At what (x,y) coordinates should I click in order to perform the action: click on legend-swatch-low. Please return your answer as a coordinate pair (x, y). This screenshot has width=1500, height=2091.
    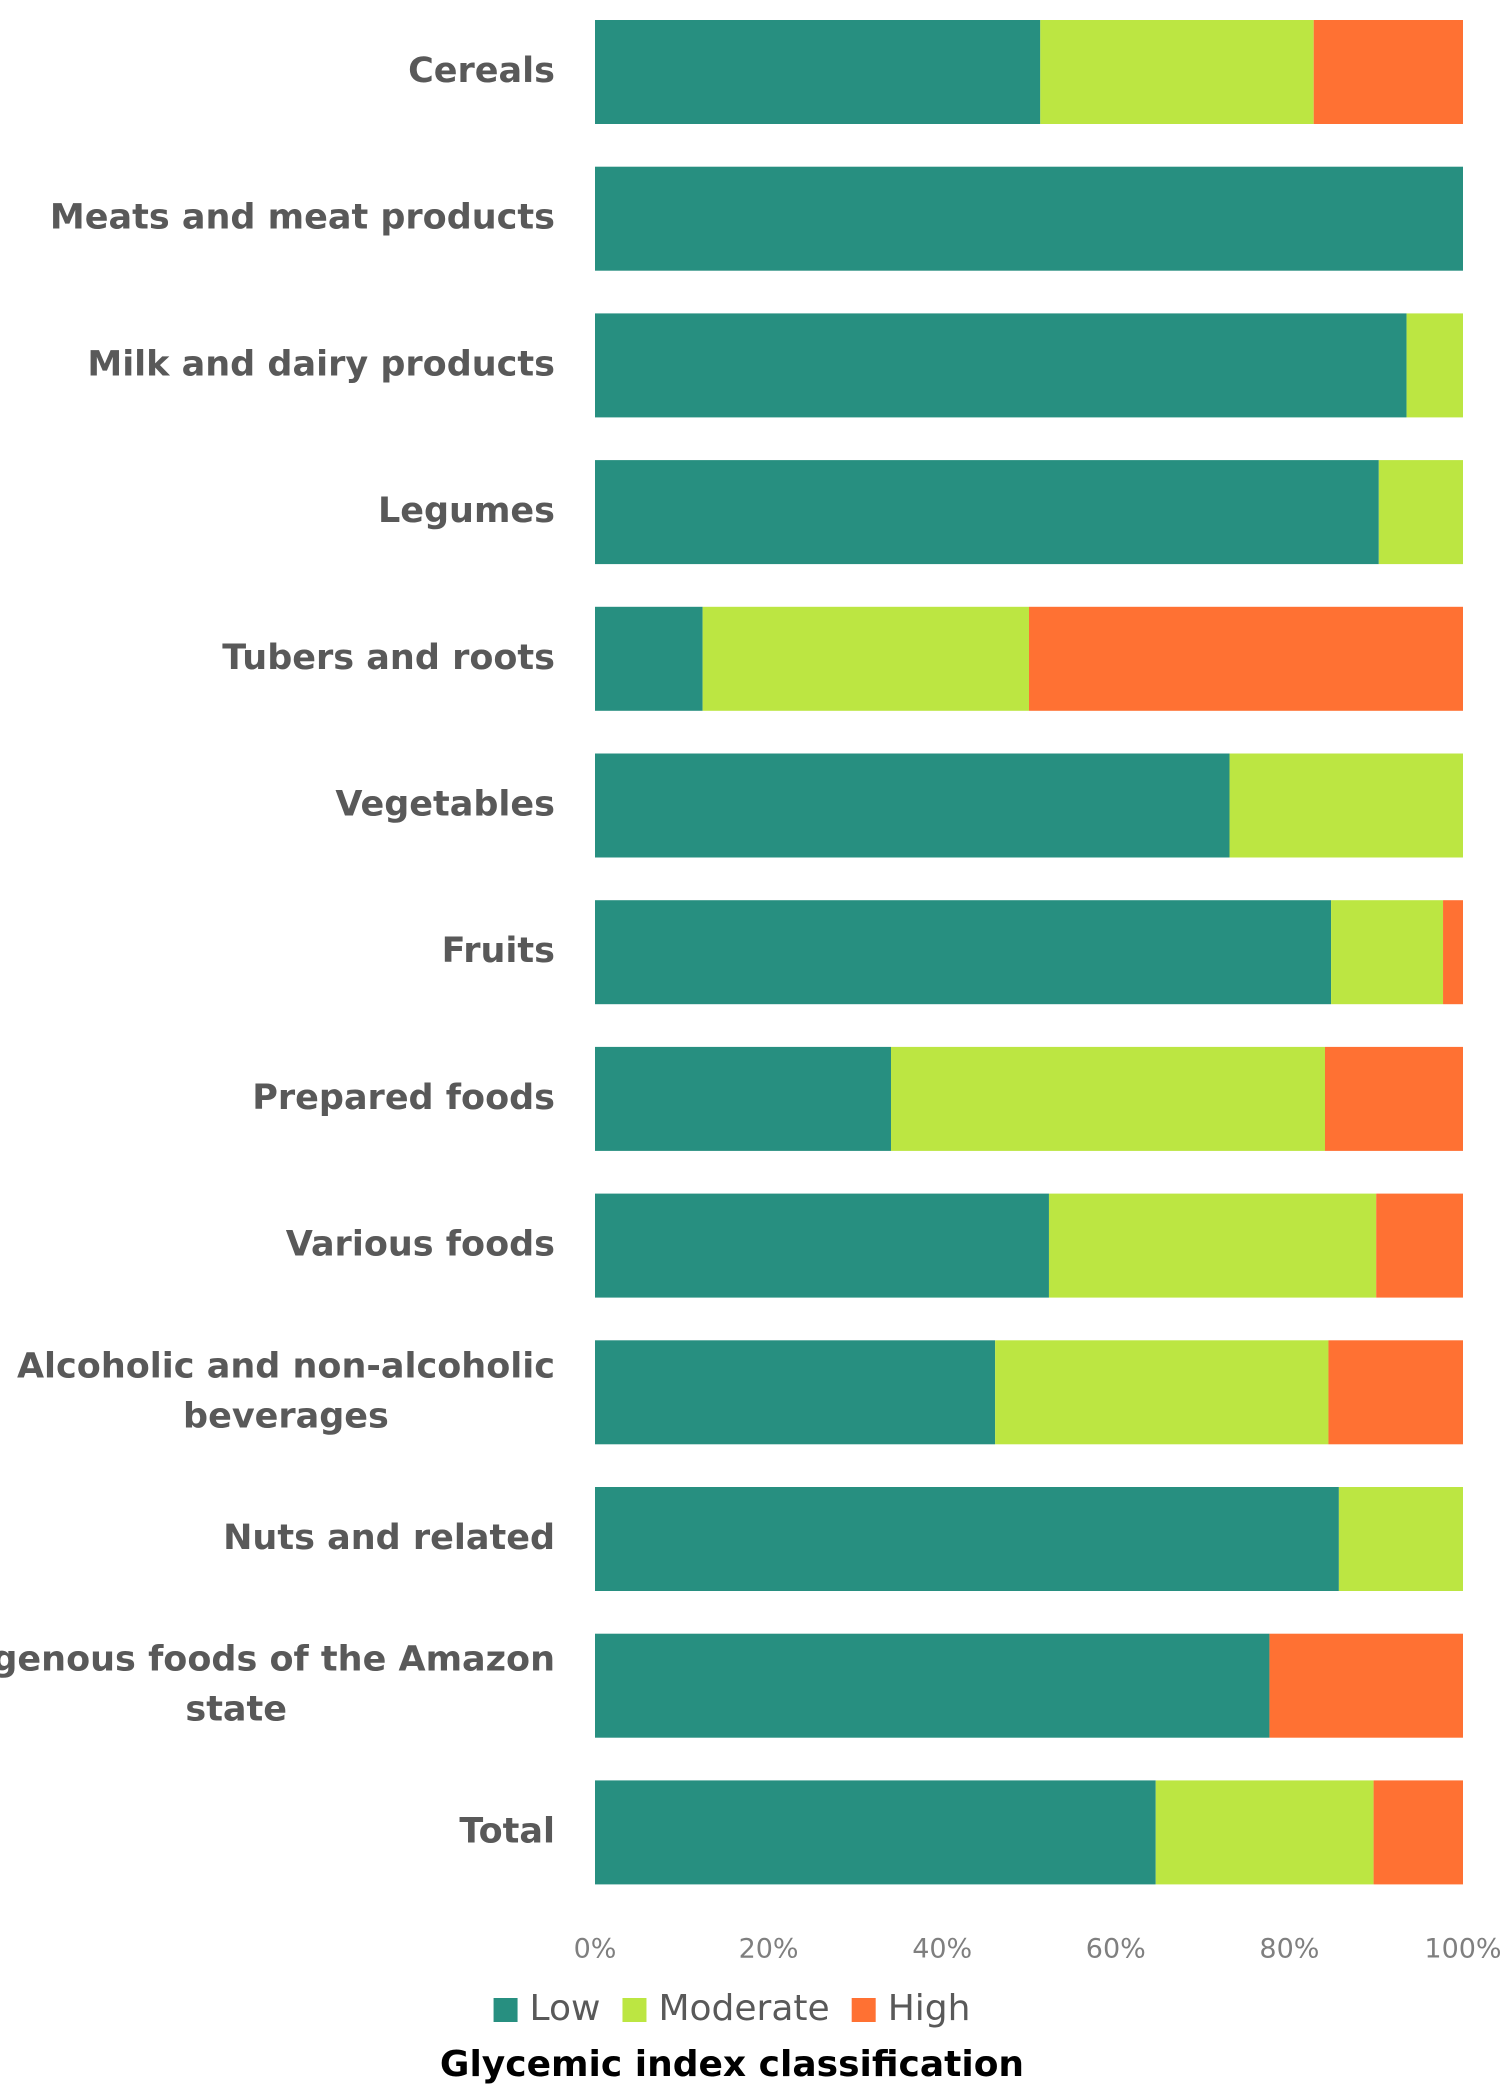
    Looking at the image, I should click on (505, 2010).